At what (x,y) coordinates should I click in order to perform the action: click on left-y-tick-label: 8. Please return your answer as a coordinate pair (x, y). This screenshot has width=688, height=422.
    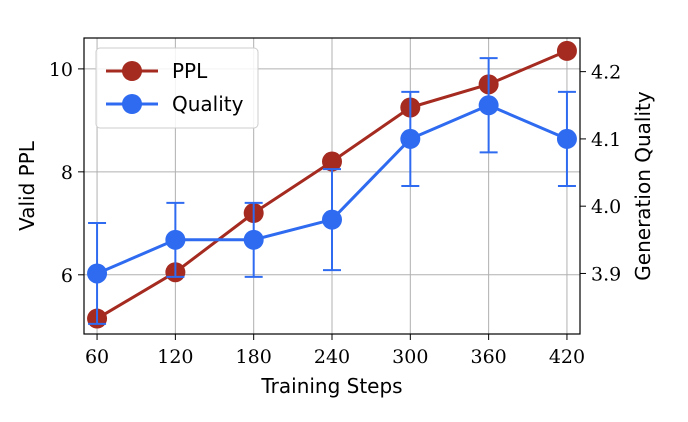
    Looking at the image, I should click on (67, 173).